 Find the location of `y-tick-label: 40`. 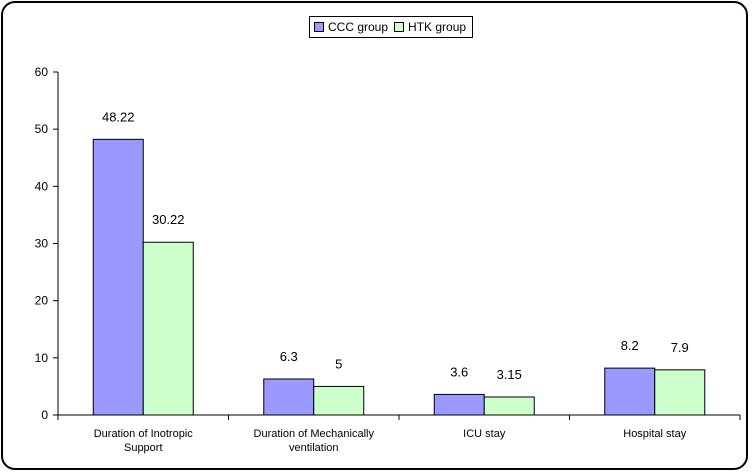

y-tick-label: 40 is located at coordinates (42, 186).